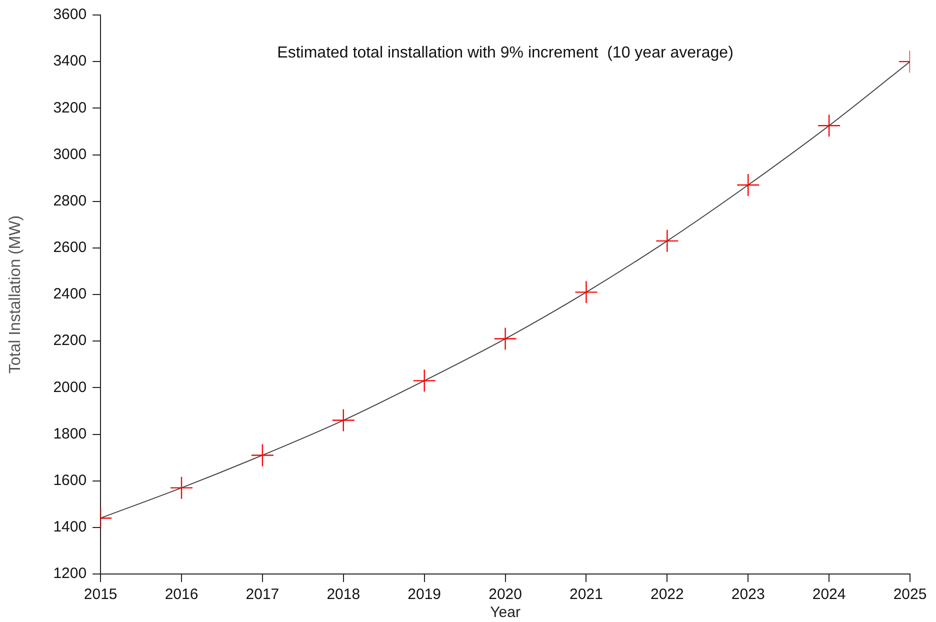 This screenshot has width=936, height=622. Describe the element at coordinates (70, 480) in the screenshot. I see `y-tick-label: 1600` at that location.